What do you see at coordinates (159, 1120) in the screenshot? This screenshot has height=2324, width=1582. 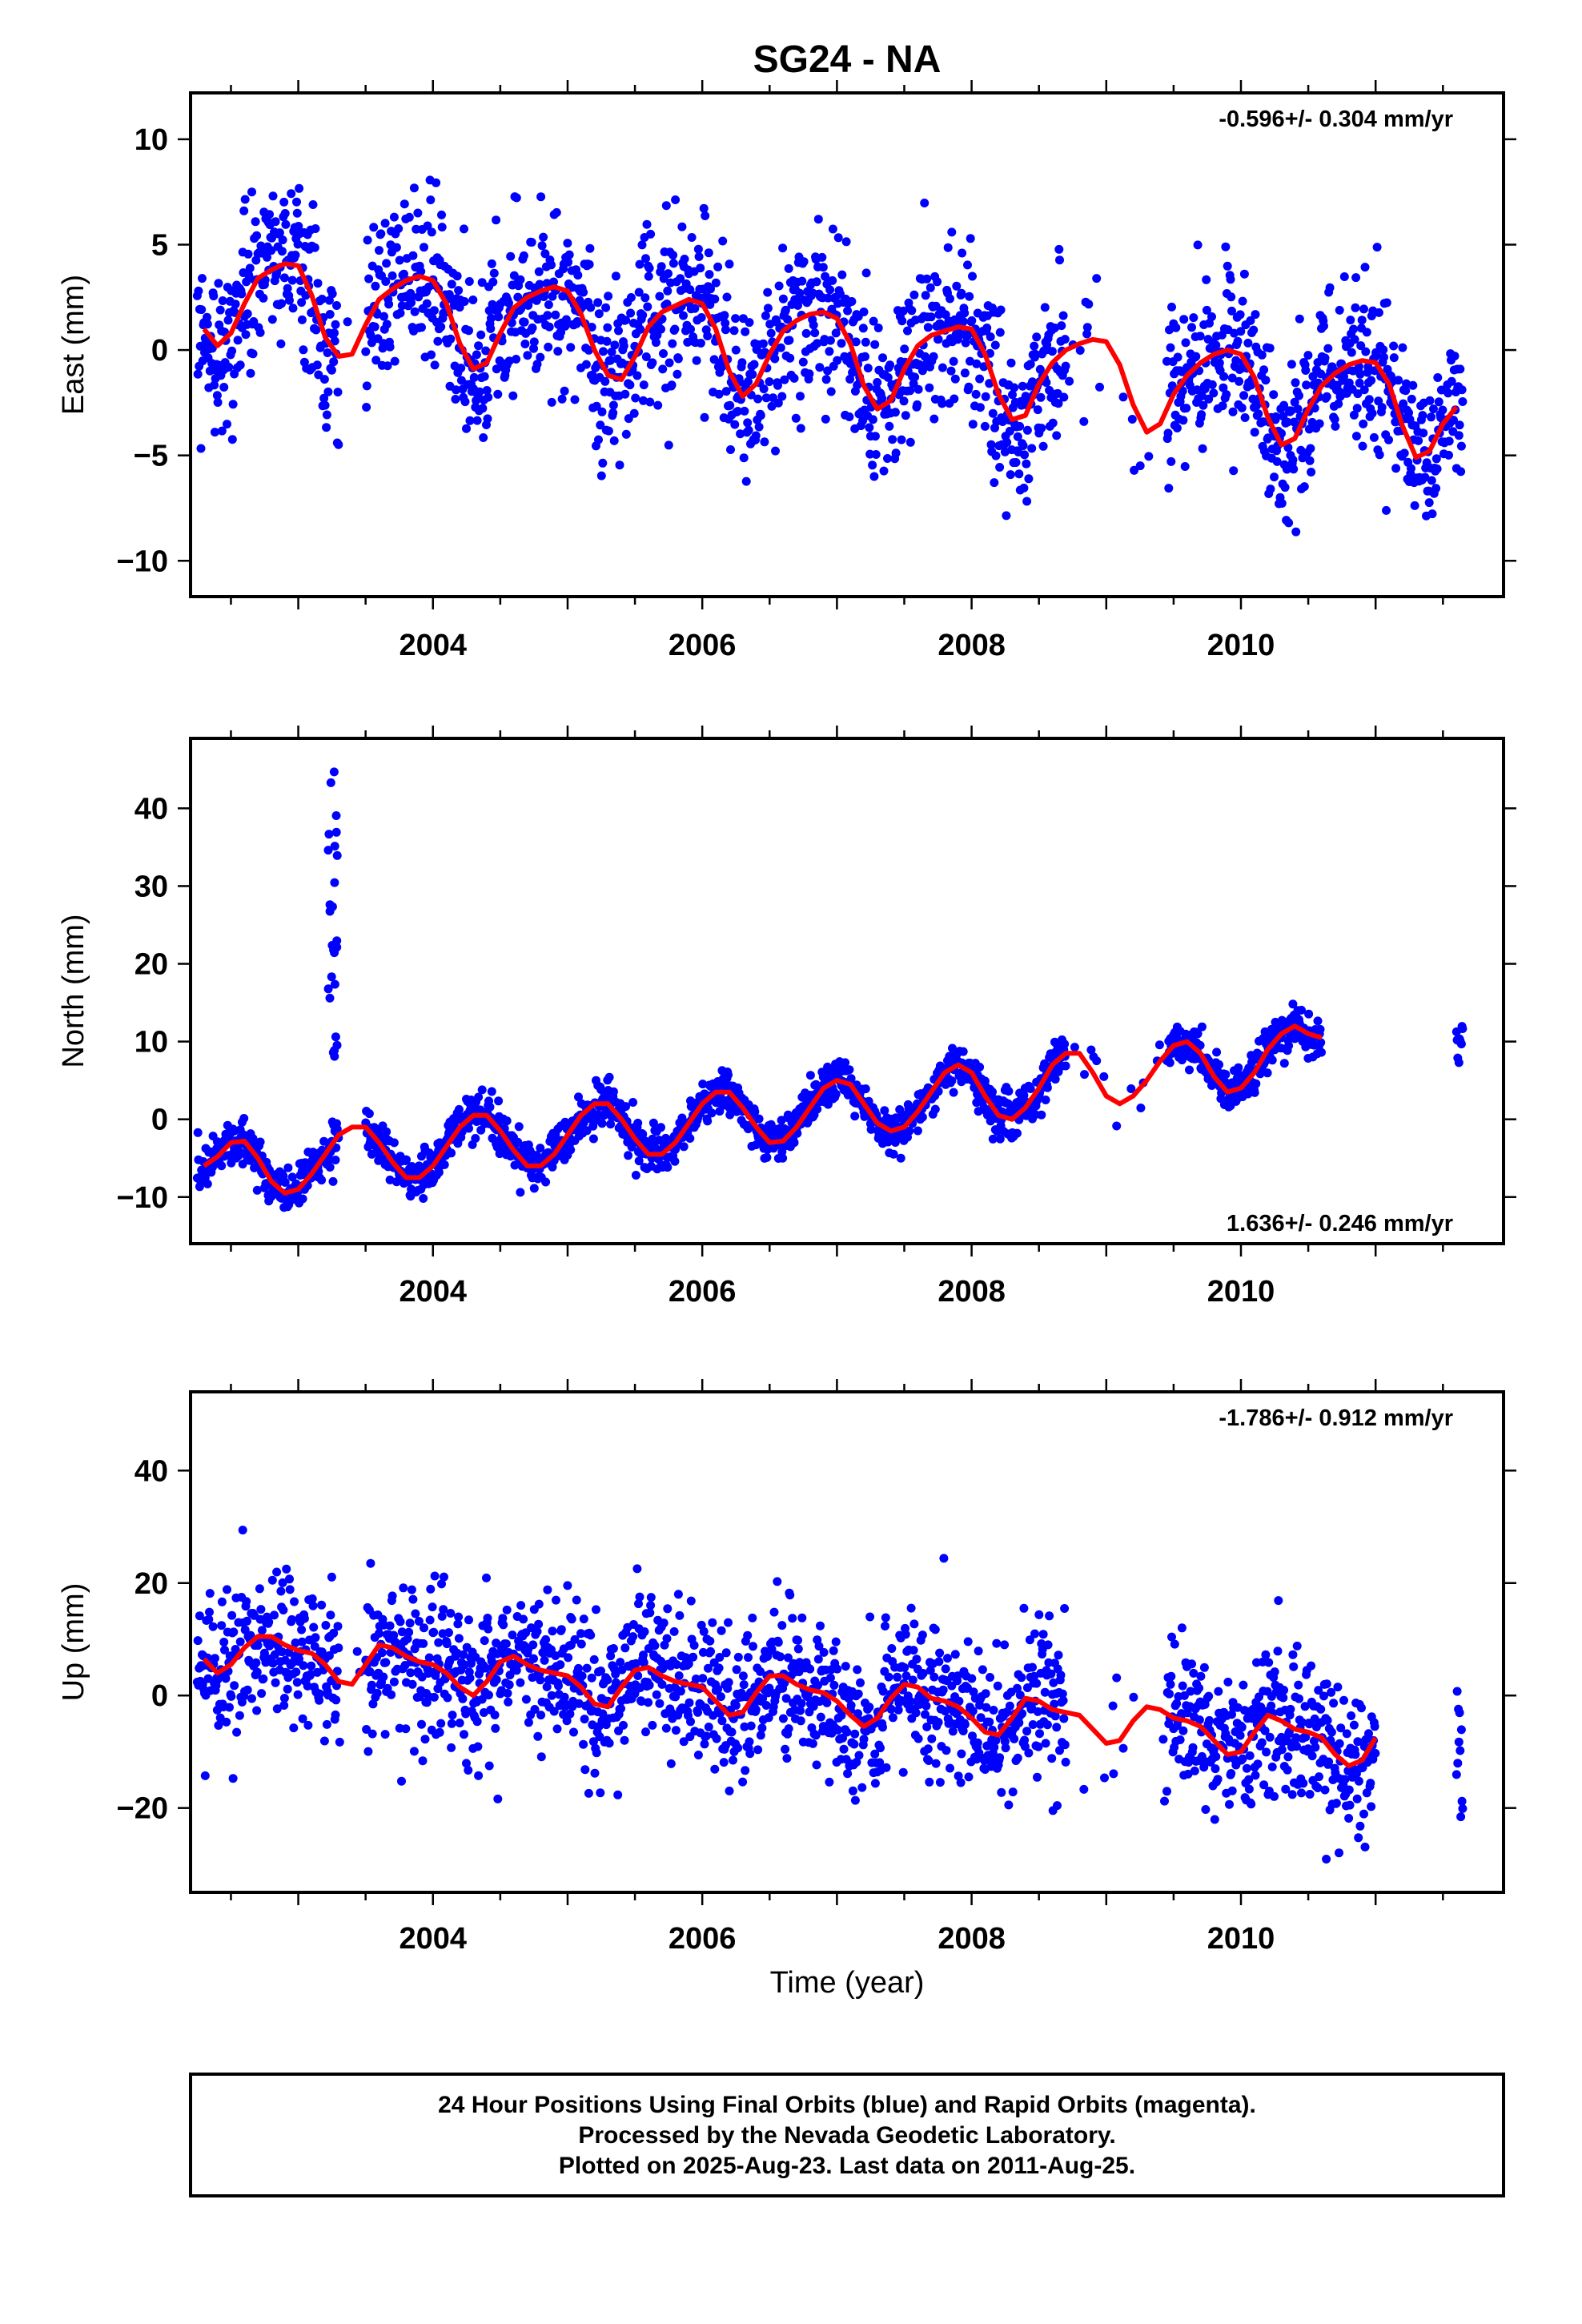 I see `y-tick-label: 0` at bounding box center [159, 1120].